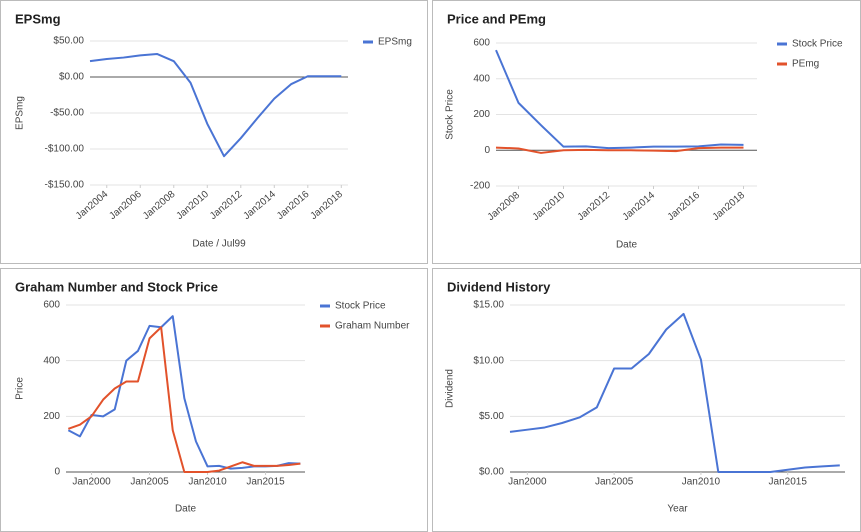 The width and height of the screenshot is (861, 532). I want to click on y-tick-label: $15.00, so click(488, 305).